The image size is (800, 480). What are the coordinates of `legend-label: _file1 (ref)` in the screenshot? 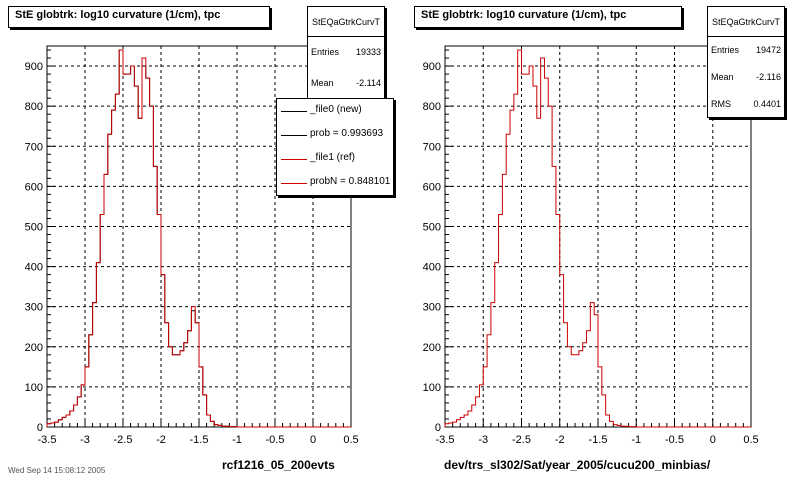 It's located at (333, 157).